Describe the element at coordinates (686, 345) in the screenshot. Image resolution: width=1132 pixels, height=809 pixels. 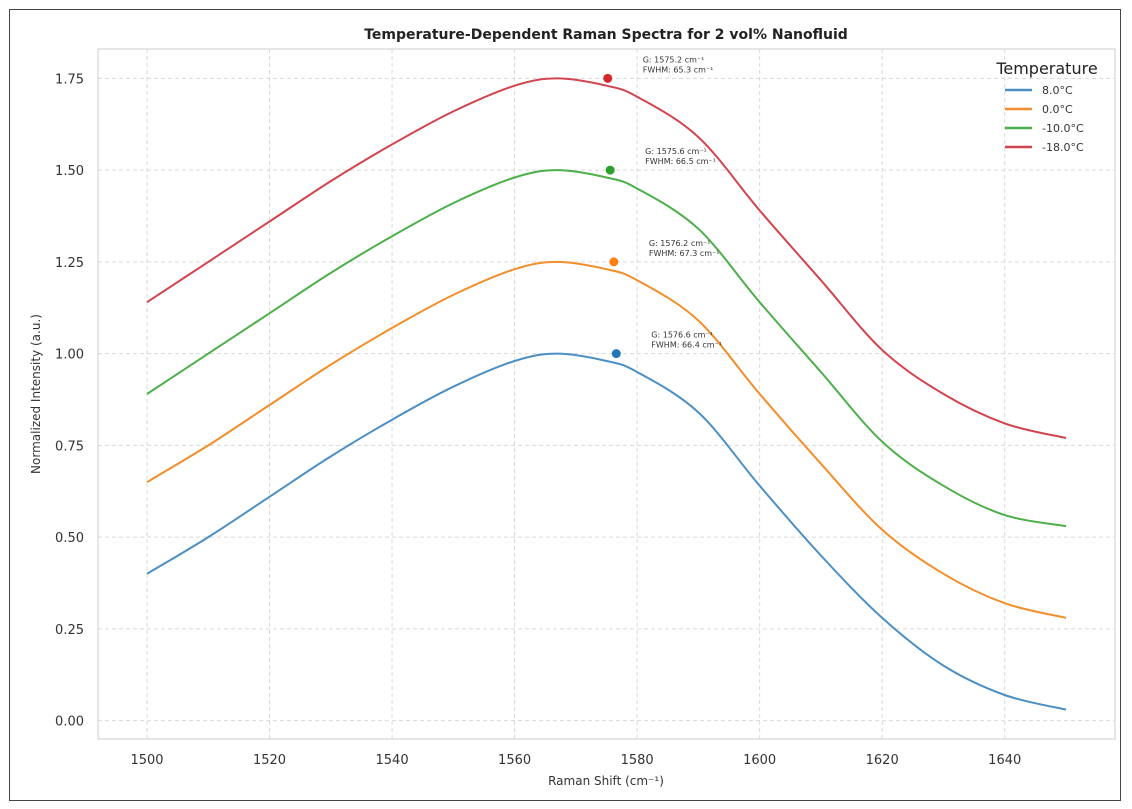
I see `peak-annotation-0-1: FWHM: 66.4 cm⁻¹` at that location.